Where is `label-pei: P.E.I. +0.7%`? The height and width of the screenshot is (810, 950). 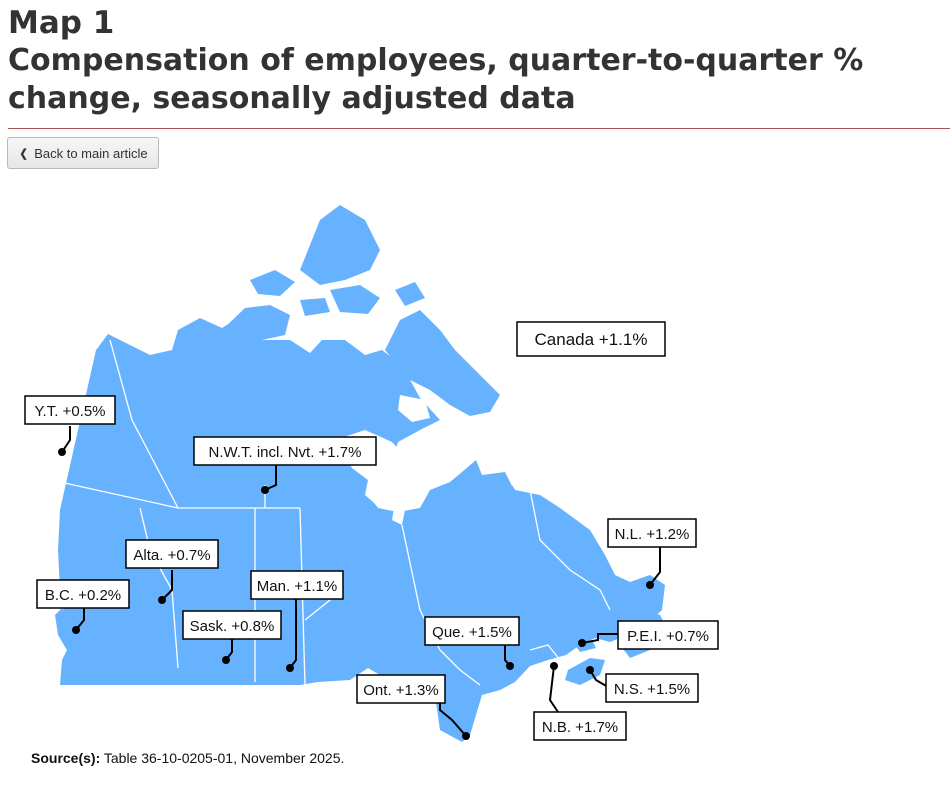 label-pei: P.E.I. +0.7% is located at coordinates (668, 635).